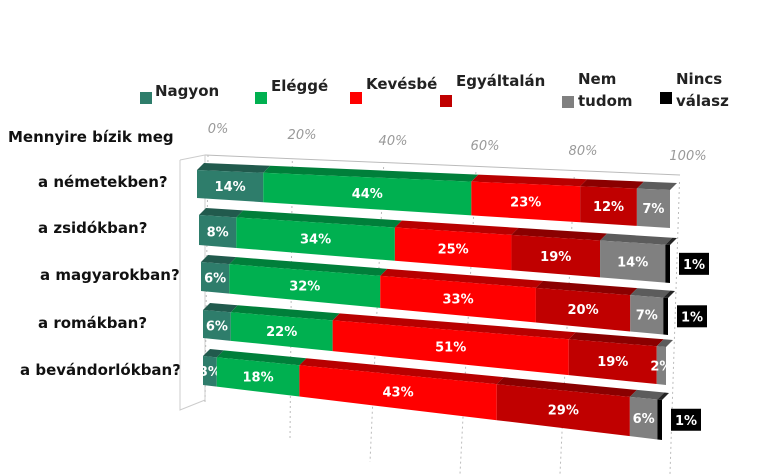 The height and width of the screenshot is (474, 783). I want to click on category-label: a magyarokban?, so click(110, 275).